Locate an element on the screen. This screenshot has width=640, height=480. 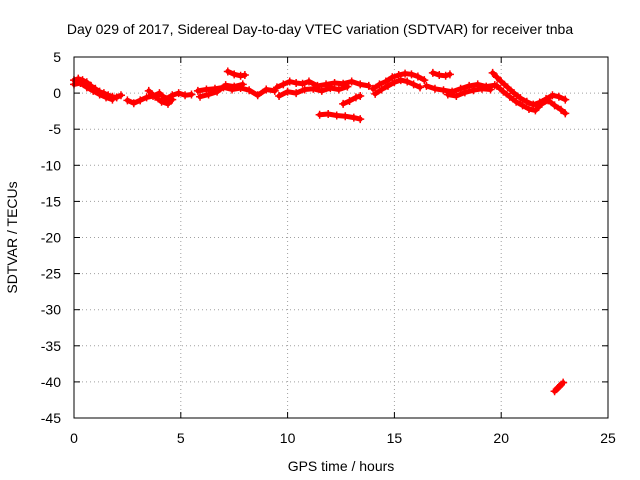
x-tick-label: 5 is located at coordinates (181, 438).